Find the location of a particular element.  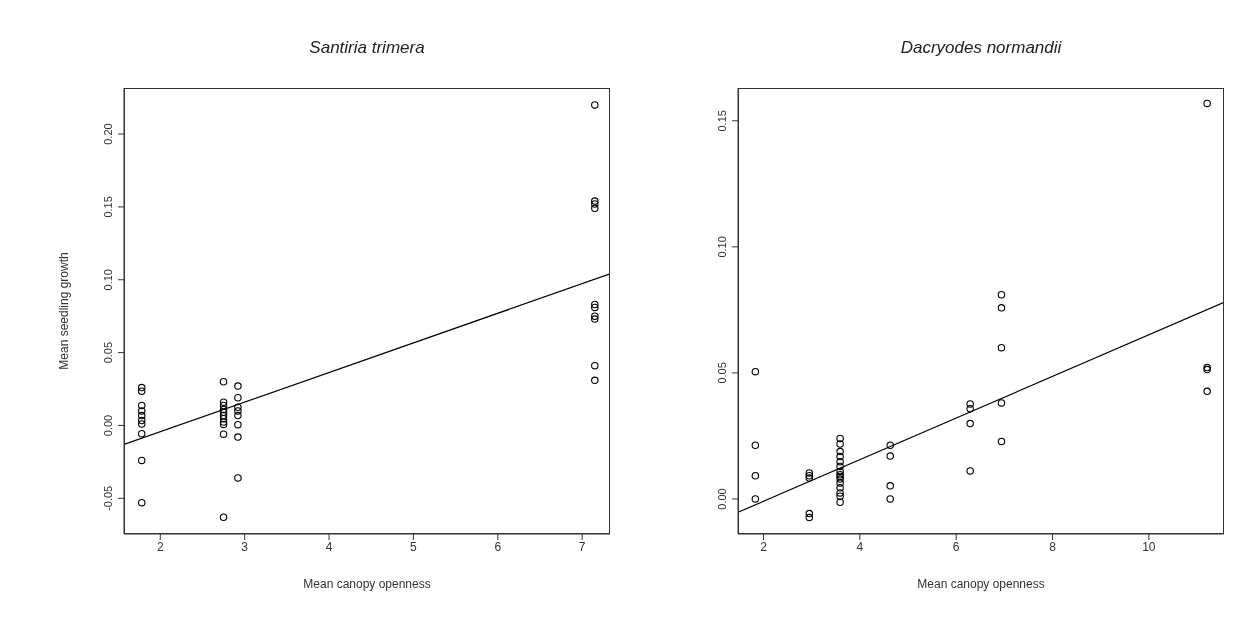

x-tick-label: 7 is located at coordinates (582, 546).